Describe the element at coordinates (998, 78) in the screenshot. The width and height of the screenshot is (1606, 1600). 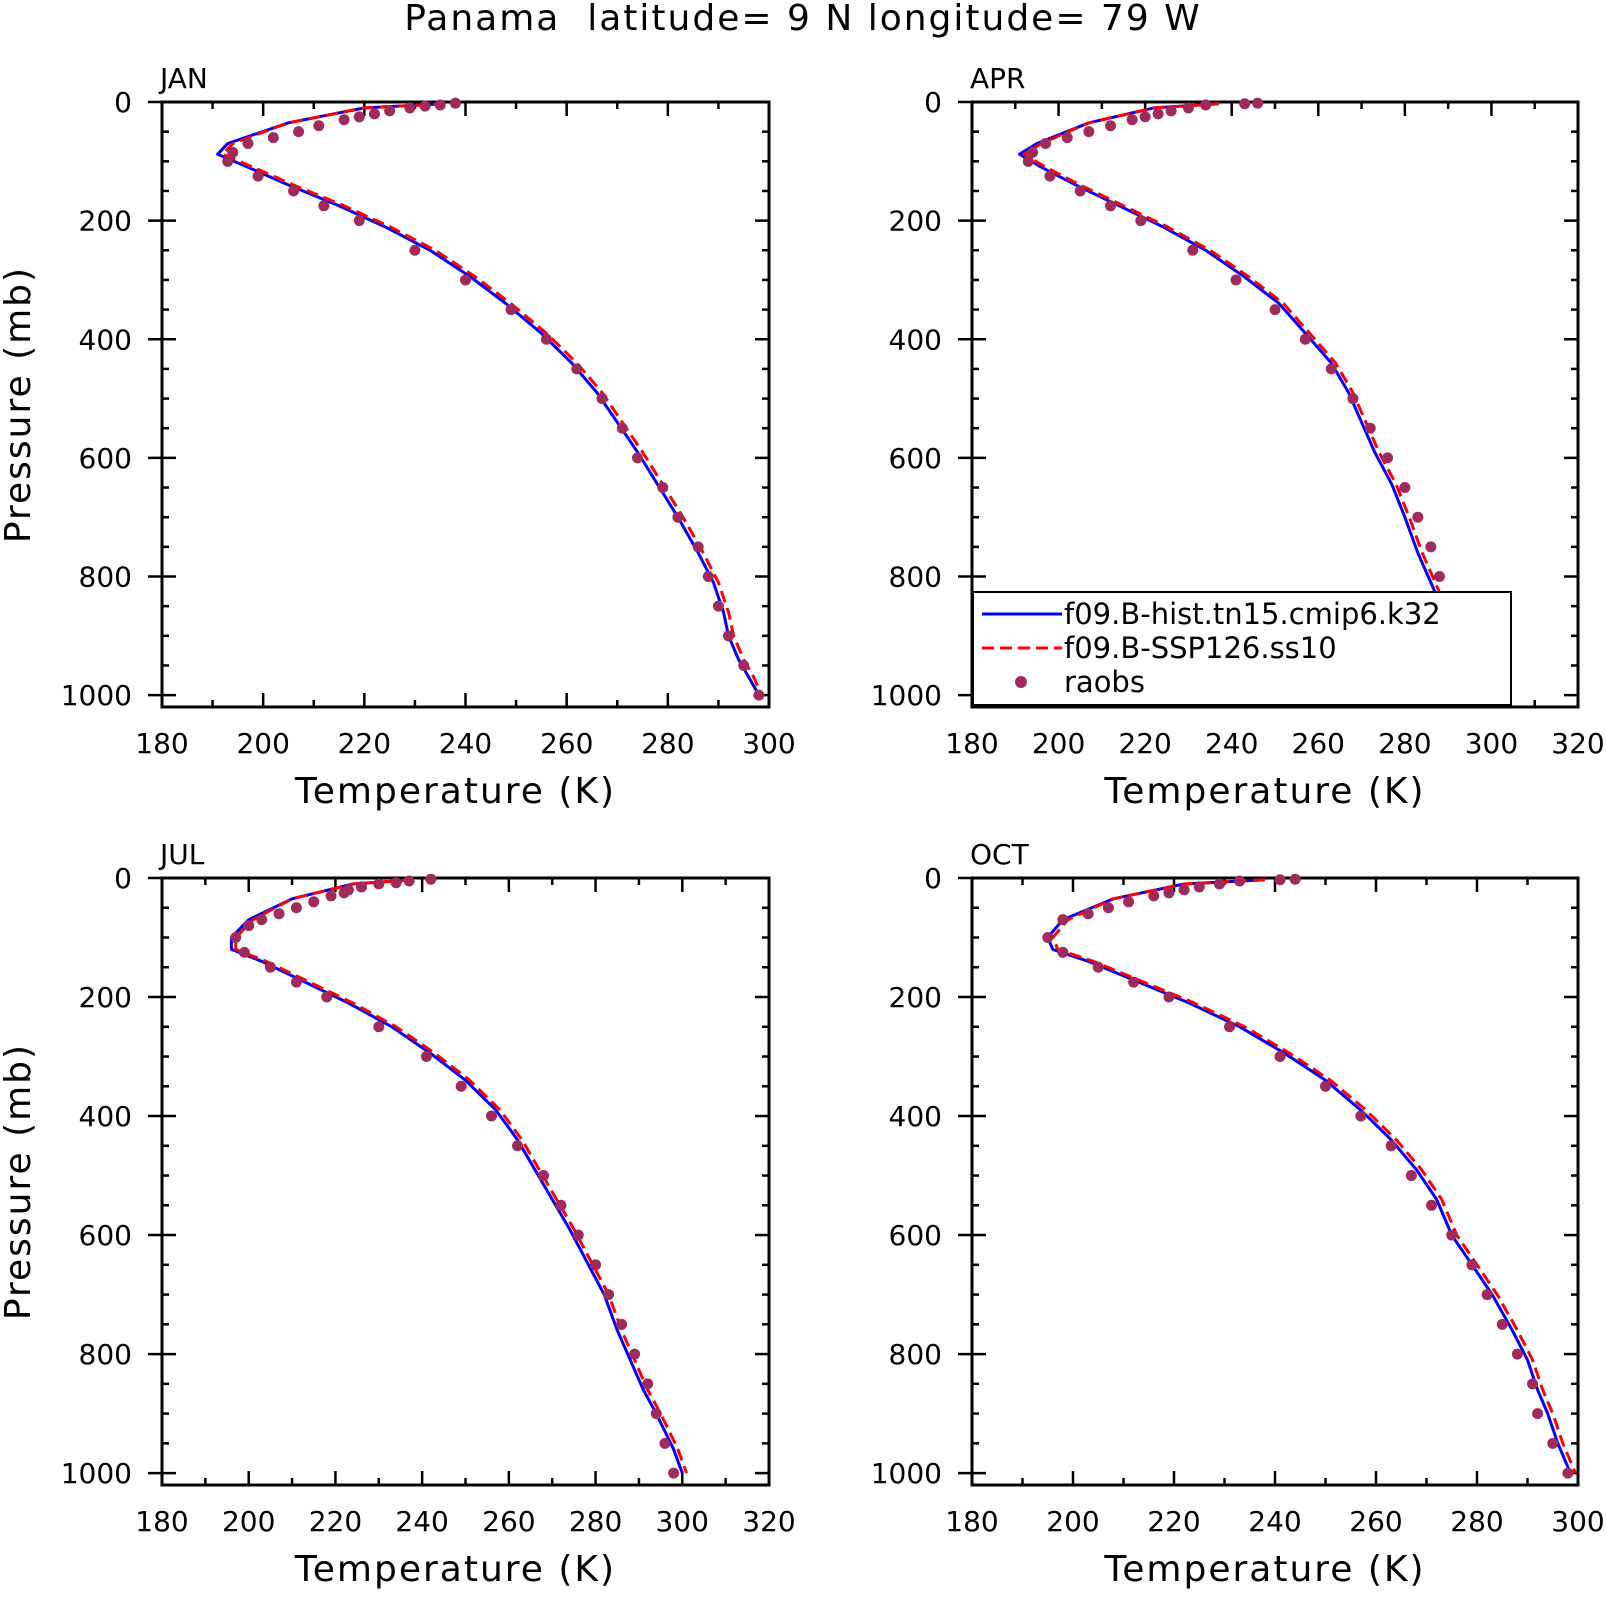
I see `panel-title: APR` at that location.